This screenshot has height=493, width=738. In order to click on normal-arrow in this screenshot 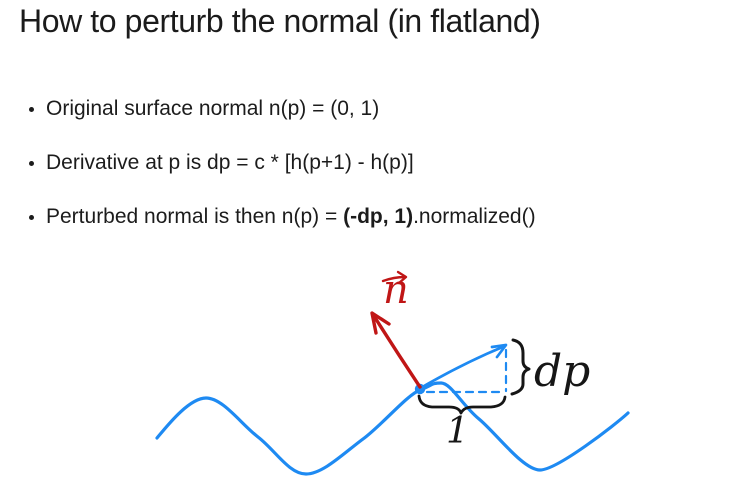, I will do `click(396, 350)`.